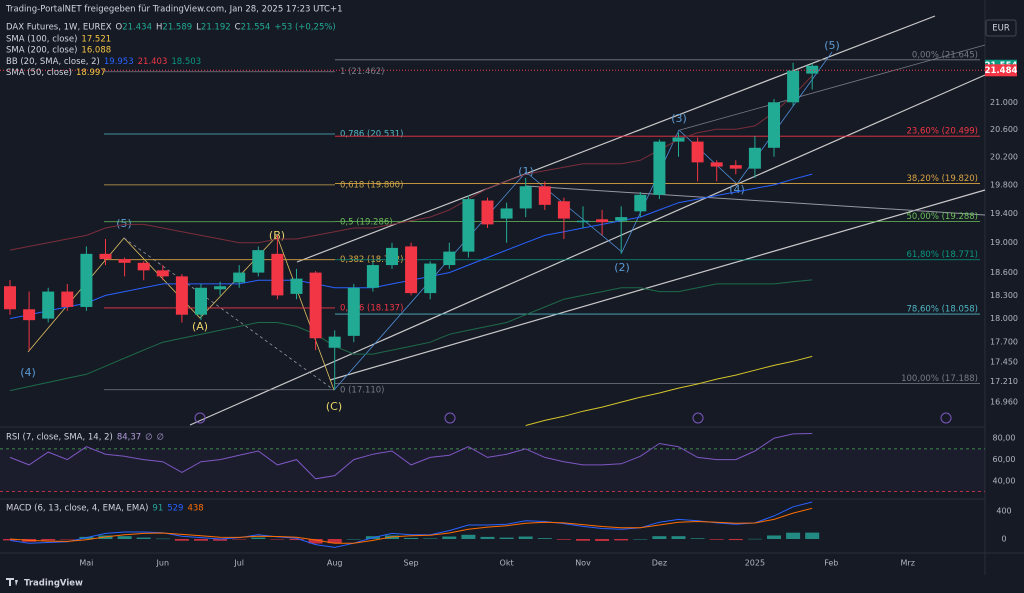 Image resolution: width=1024 pixels, height=593 pixels. Describe the element at coordinates (1003, 538) in the screenshot. I see `y-tick-label: 0` at that location.